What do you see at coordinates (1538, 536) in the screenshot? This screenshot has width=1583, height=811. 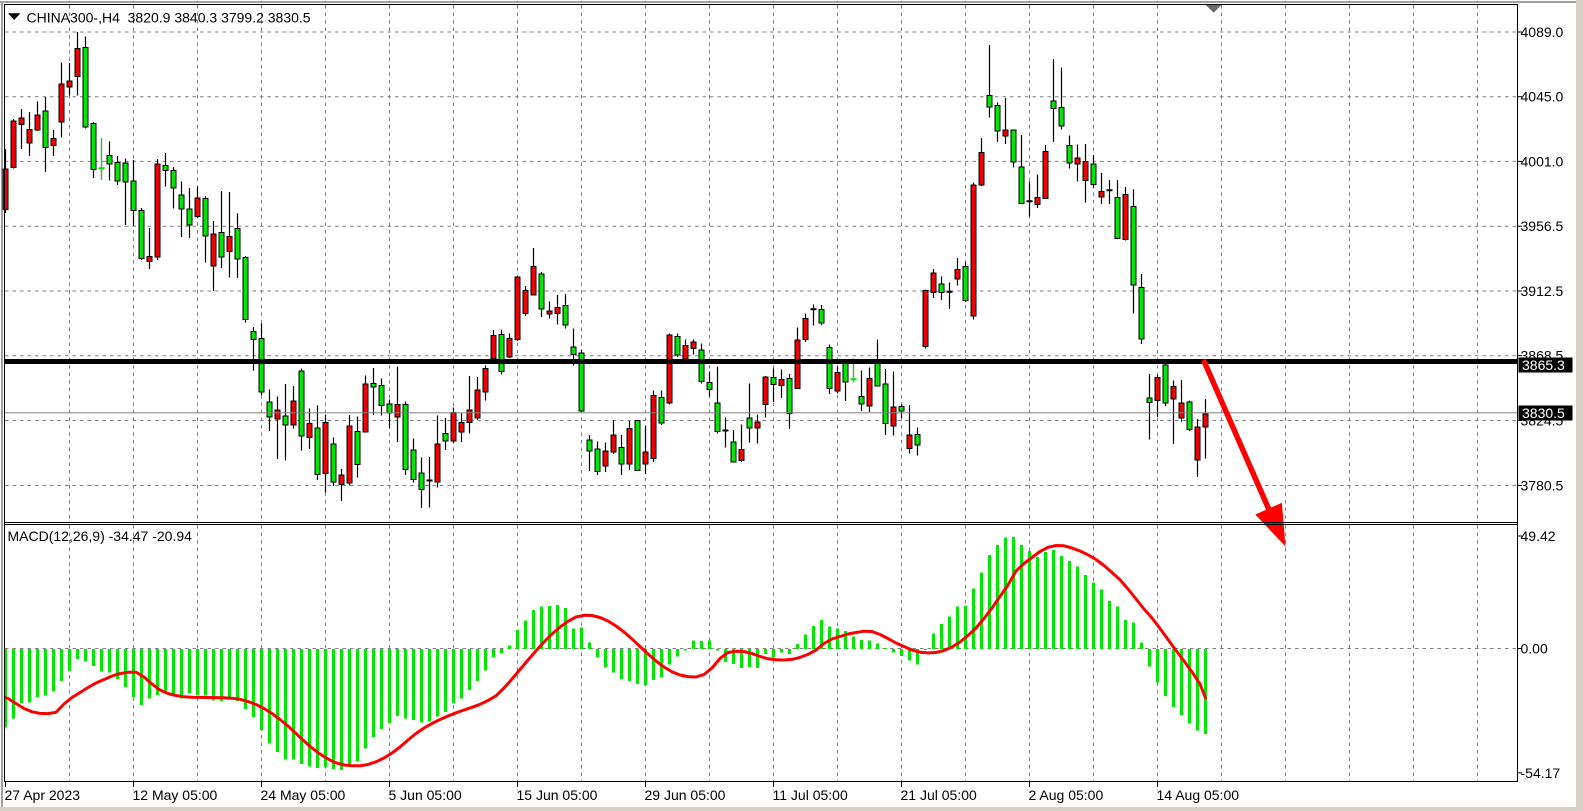 I see `svg-text: 49.42` at bounding box center [1538, 536].